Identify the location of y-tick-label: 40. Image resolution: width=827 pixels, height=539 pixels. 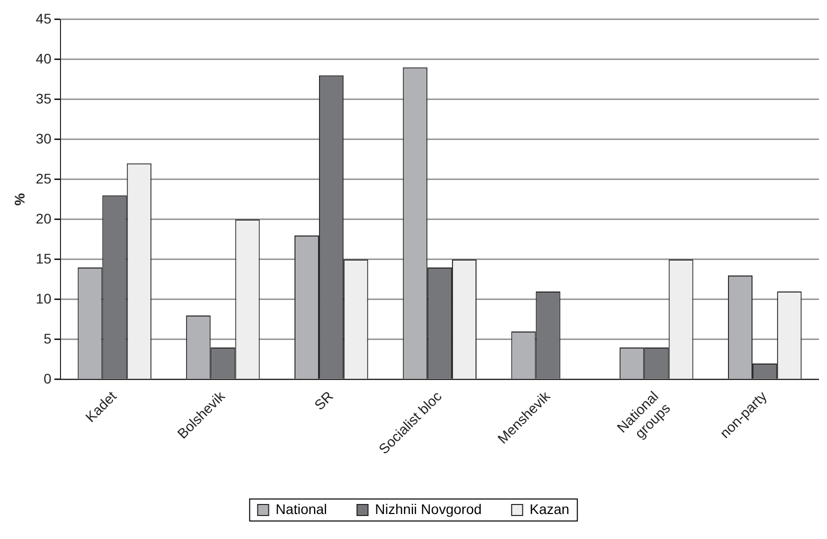
(44, 58).